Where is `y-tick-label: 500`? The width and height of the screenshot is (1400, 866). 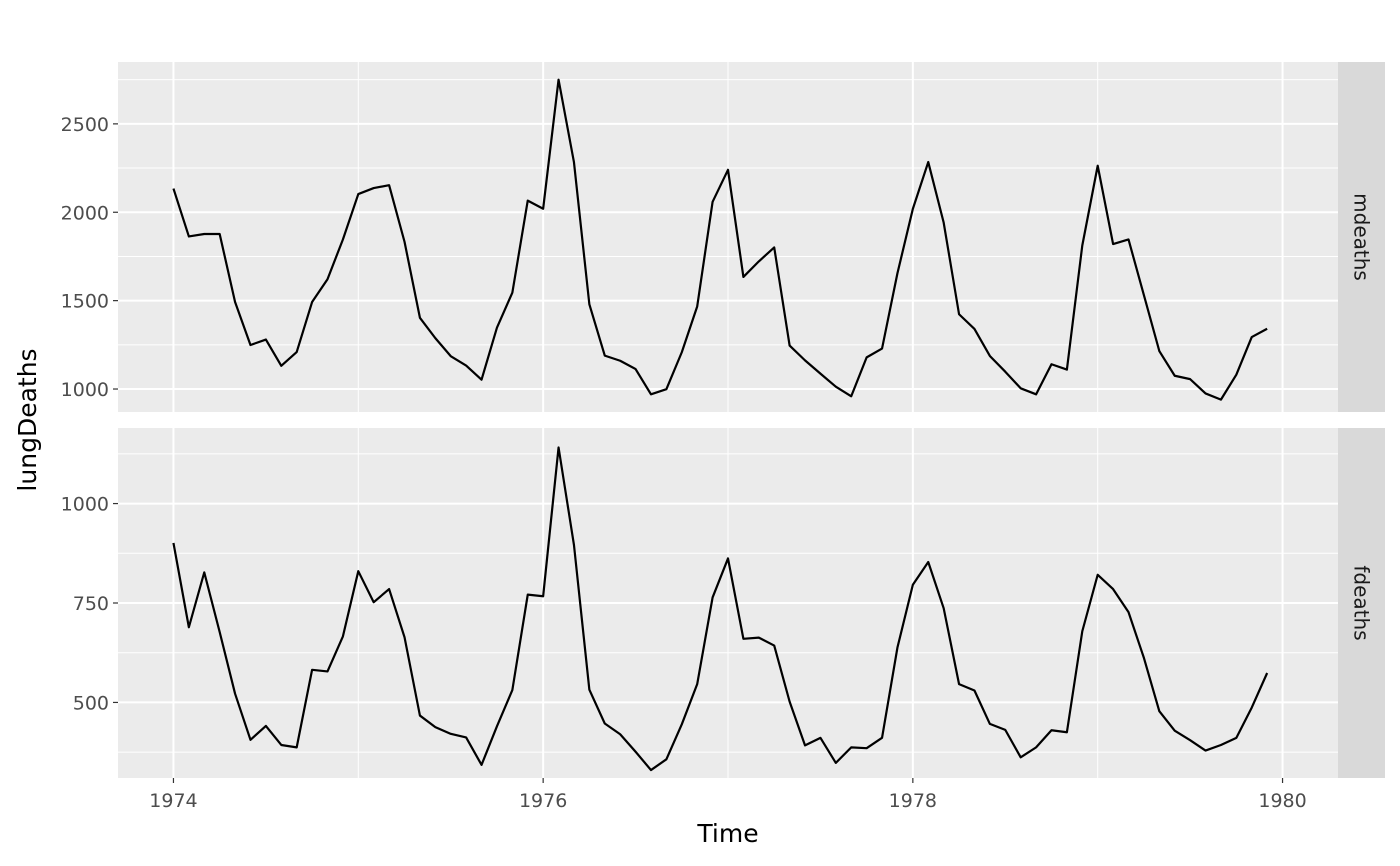 y-tick-label: 500 is located at coordinates (91, 703).